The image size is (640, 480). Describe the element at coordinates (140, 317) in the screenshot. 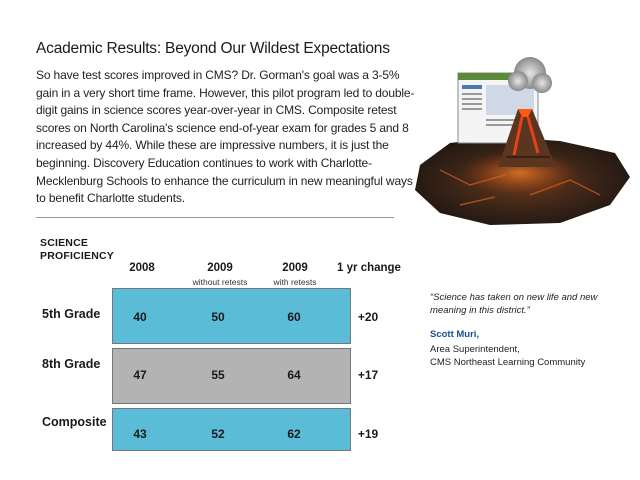

I see `cell-5th-2008: 40` at that location.